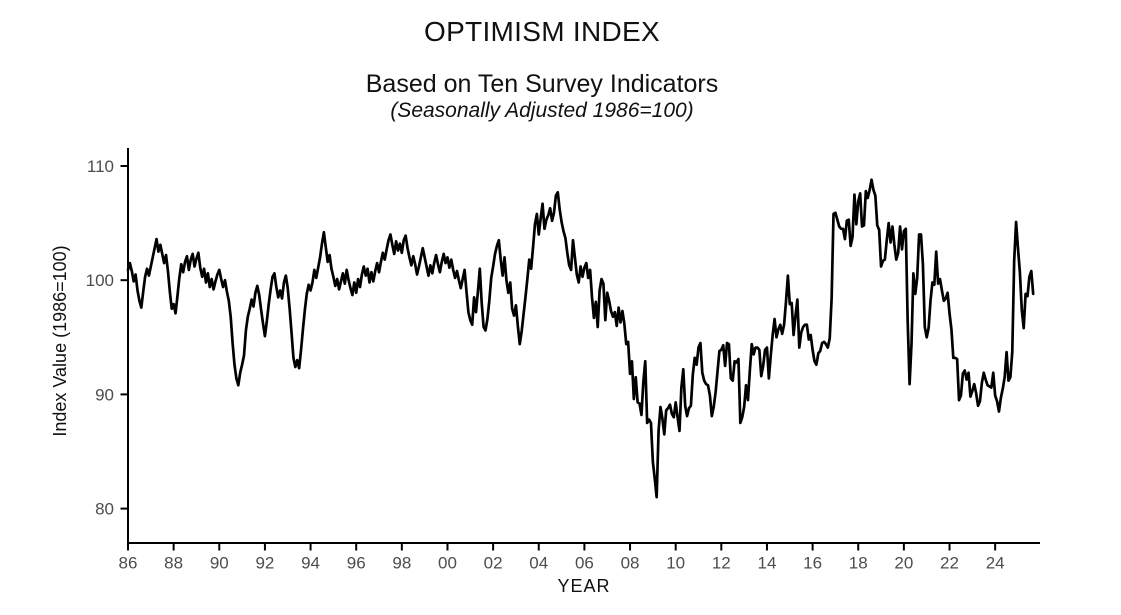 This screenshot has width=1121, height=615. What do you see at coordinates (104, 509) in the screenshot?
I see `y-tick-label: 80` at bounding box center [104, 509].